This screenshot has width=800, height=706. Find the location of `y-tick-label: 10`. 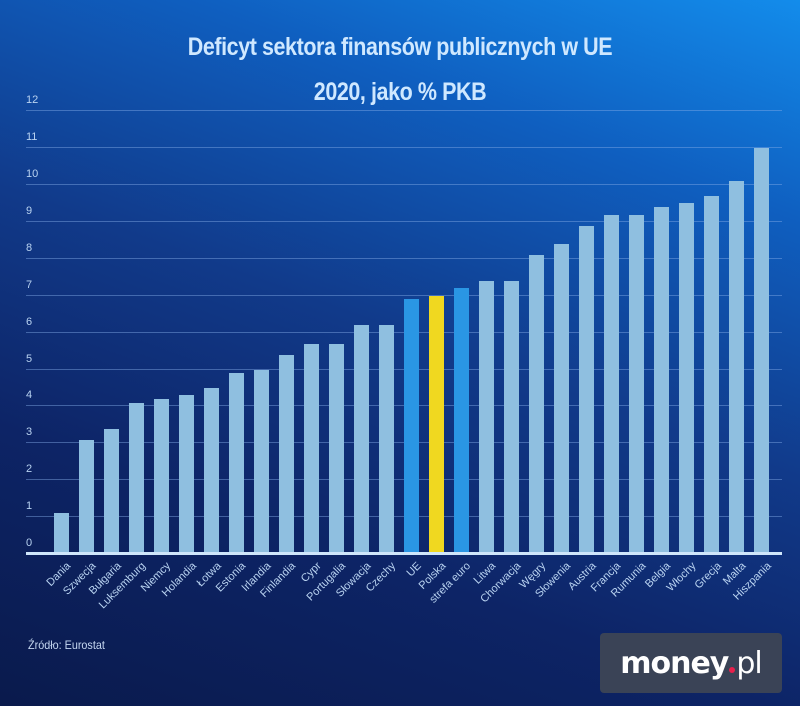

y-tick-label: 10 is located at coordinates (32, 174).